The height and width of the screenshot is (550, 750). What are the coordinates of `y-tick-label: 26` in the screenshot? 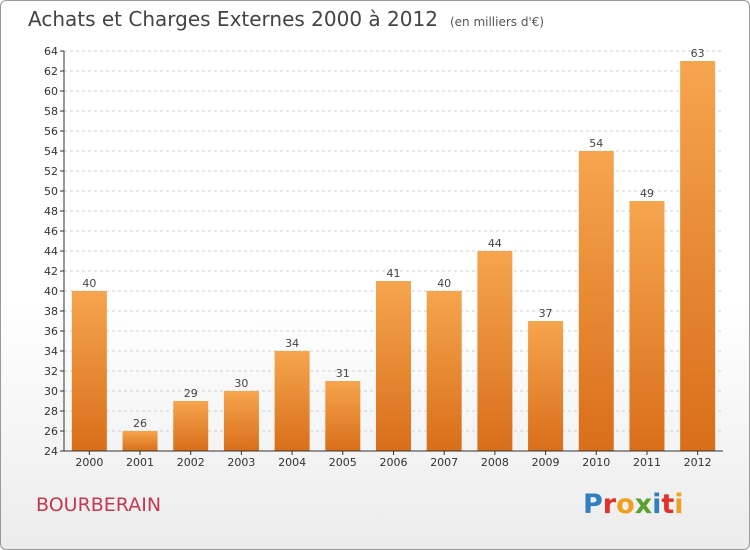 It's located at (51, 431).